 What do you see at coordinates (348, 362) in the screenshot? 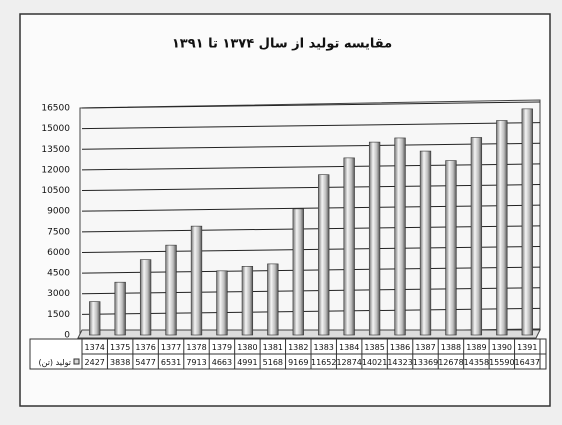
I see `table-value: 12874` at bounding box center [348, 362].